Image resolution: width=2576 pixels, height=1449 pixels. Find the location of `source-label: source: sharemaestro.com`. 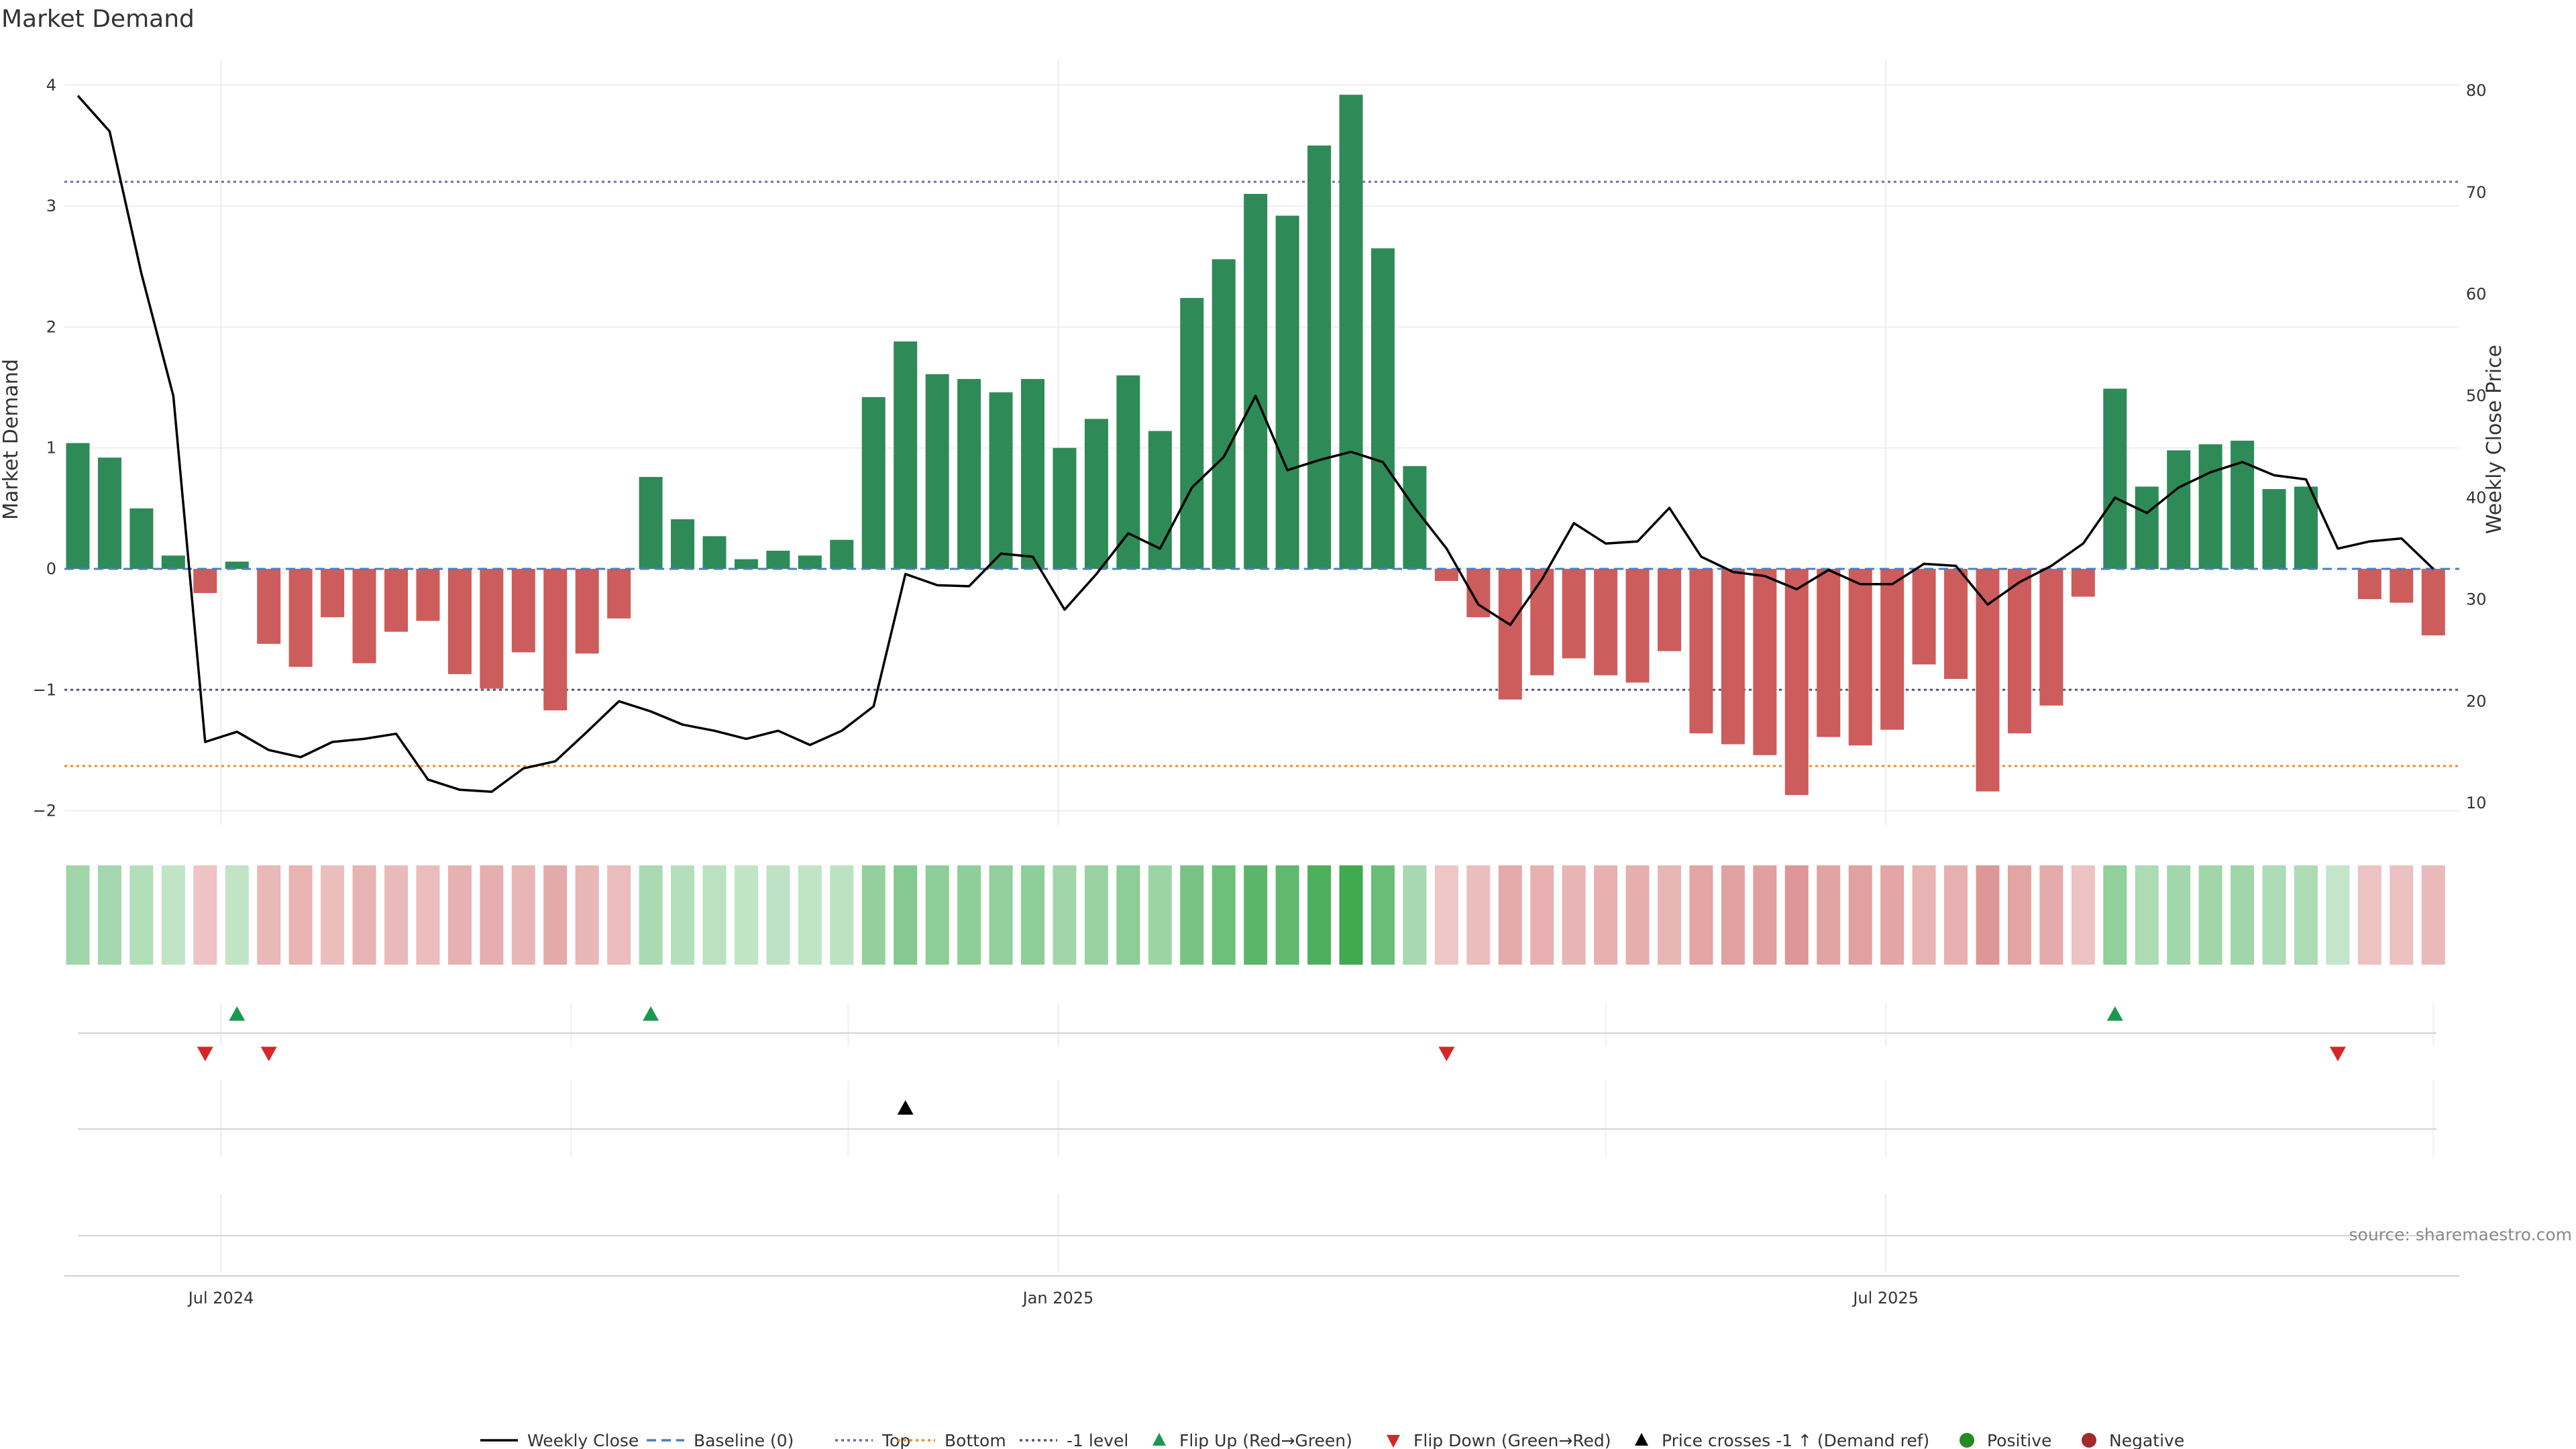

source-label: source: sharemaestro.com is located at coordinates (2461, 1234).